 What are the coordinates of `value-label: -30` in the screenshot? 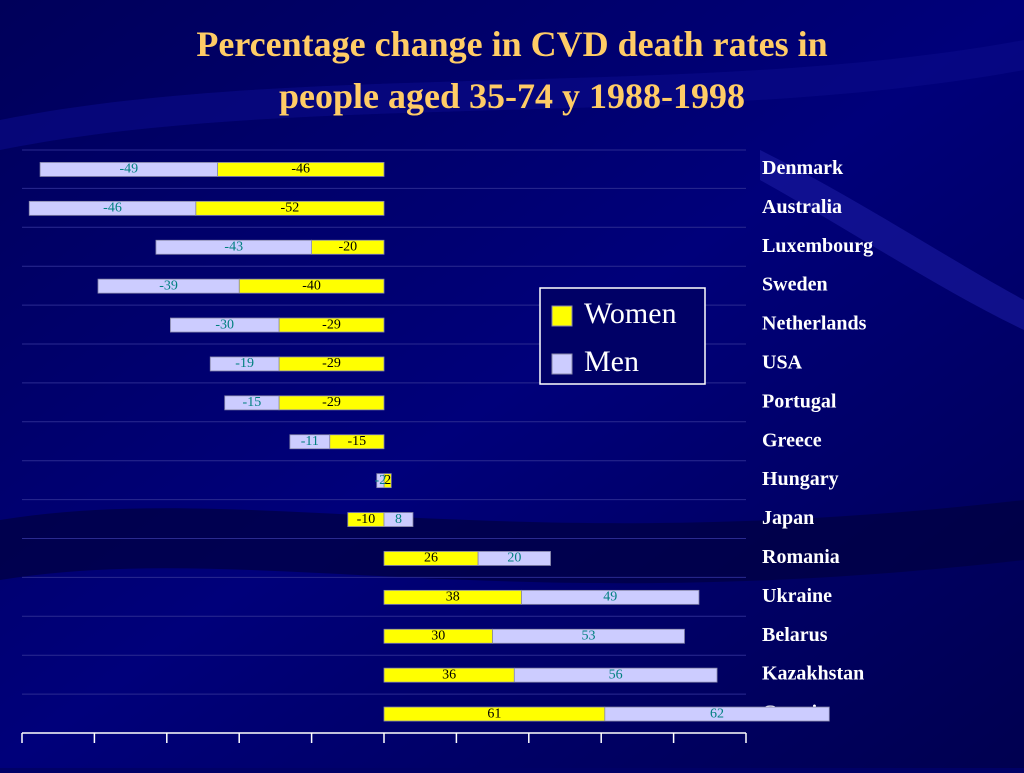 It's located at (224, 324).